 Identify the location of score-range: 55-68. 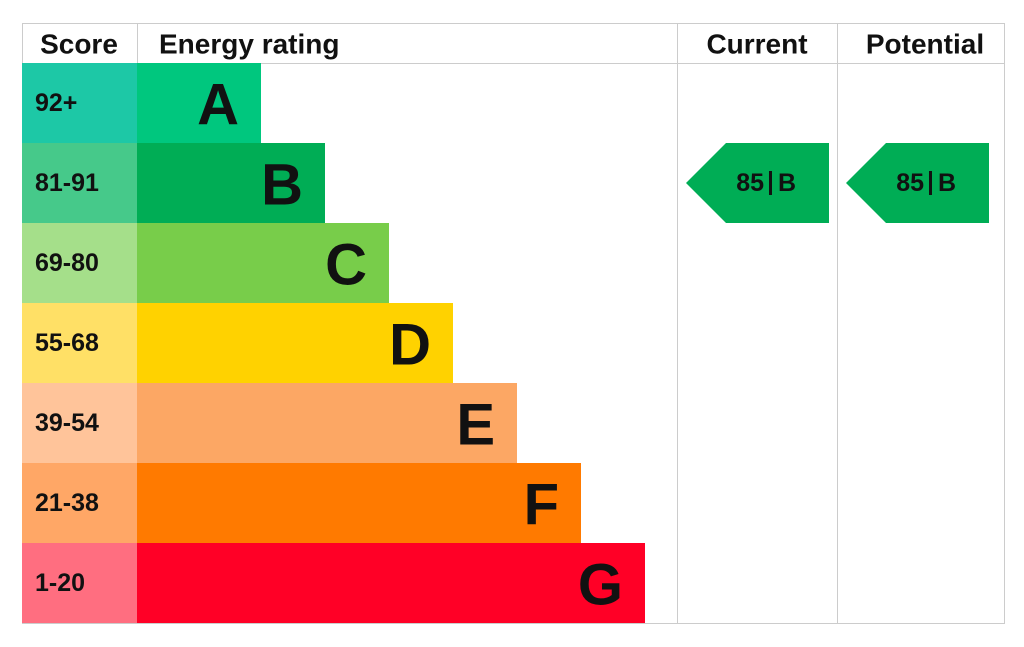
(67, 343).